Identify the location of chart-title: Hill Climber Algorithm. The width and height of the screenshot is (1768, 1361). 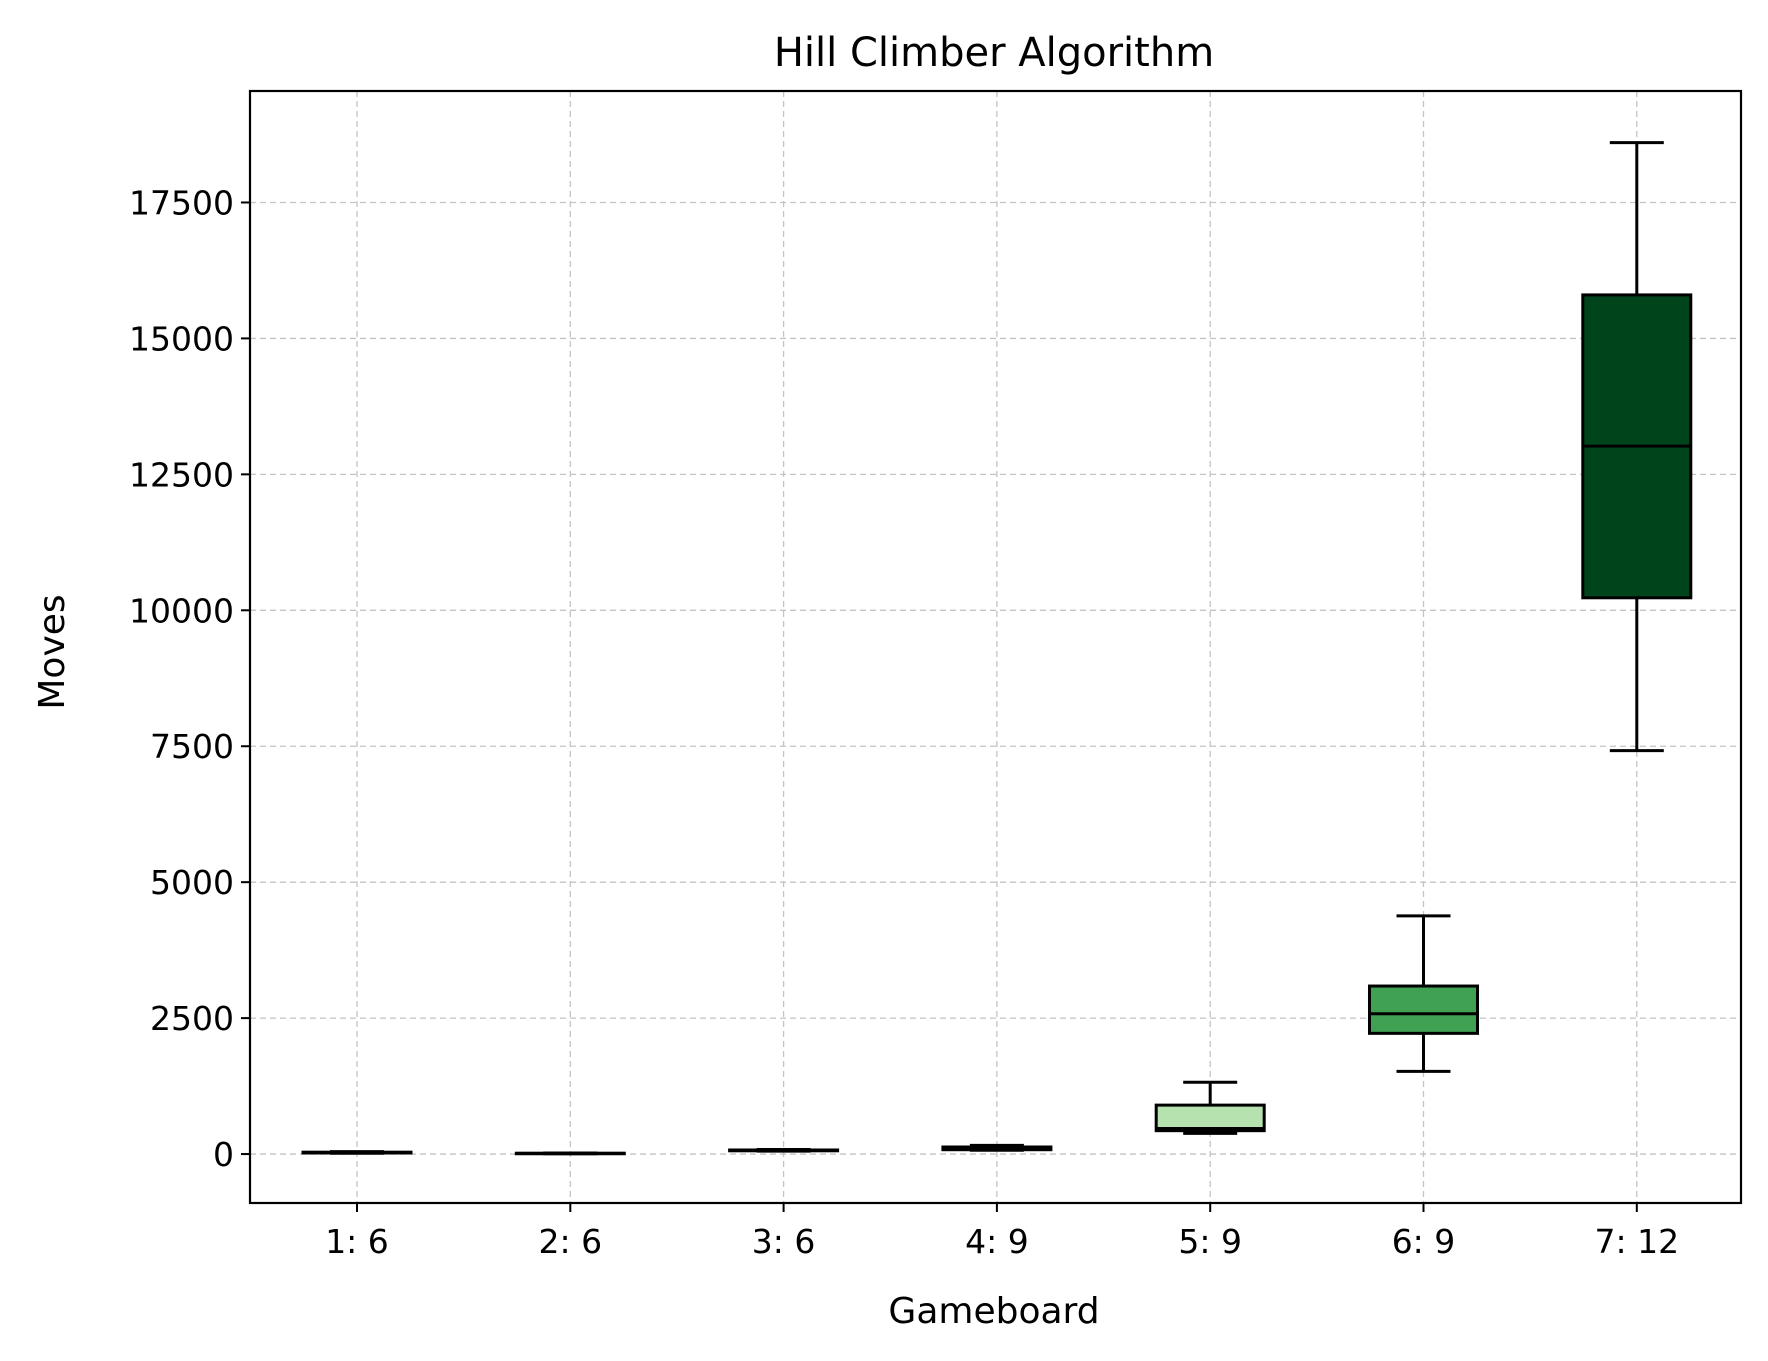
(994, 53).